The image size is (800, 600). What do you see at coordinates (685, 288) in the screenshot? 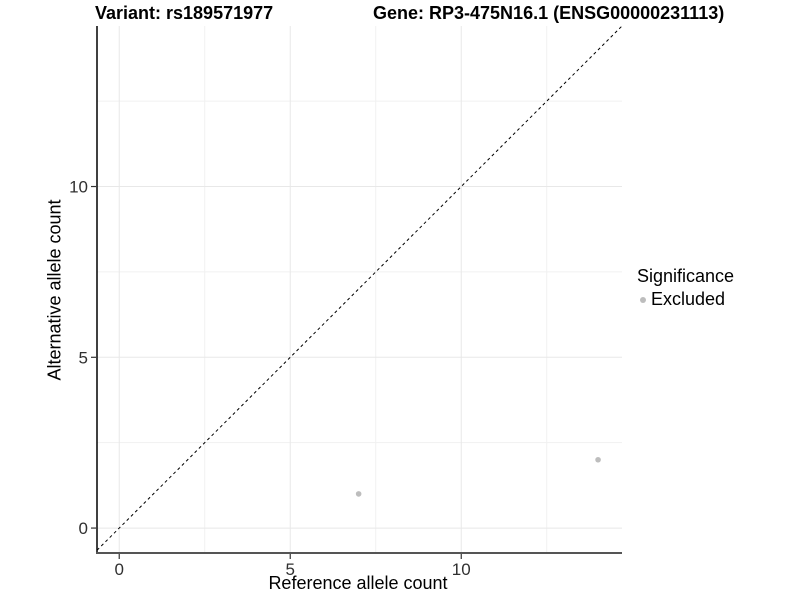
I see `legend: Significance Excluded` at bounding box center [685, 288].